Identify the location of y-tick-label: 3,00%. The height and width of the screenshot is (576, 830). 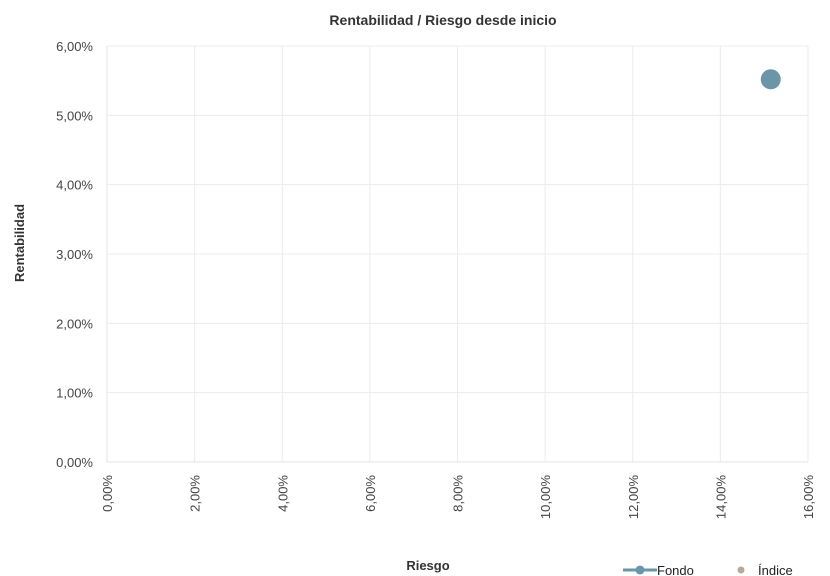
(74, 254).